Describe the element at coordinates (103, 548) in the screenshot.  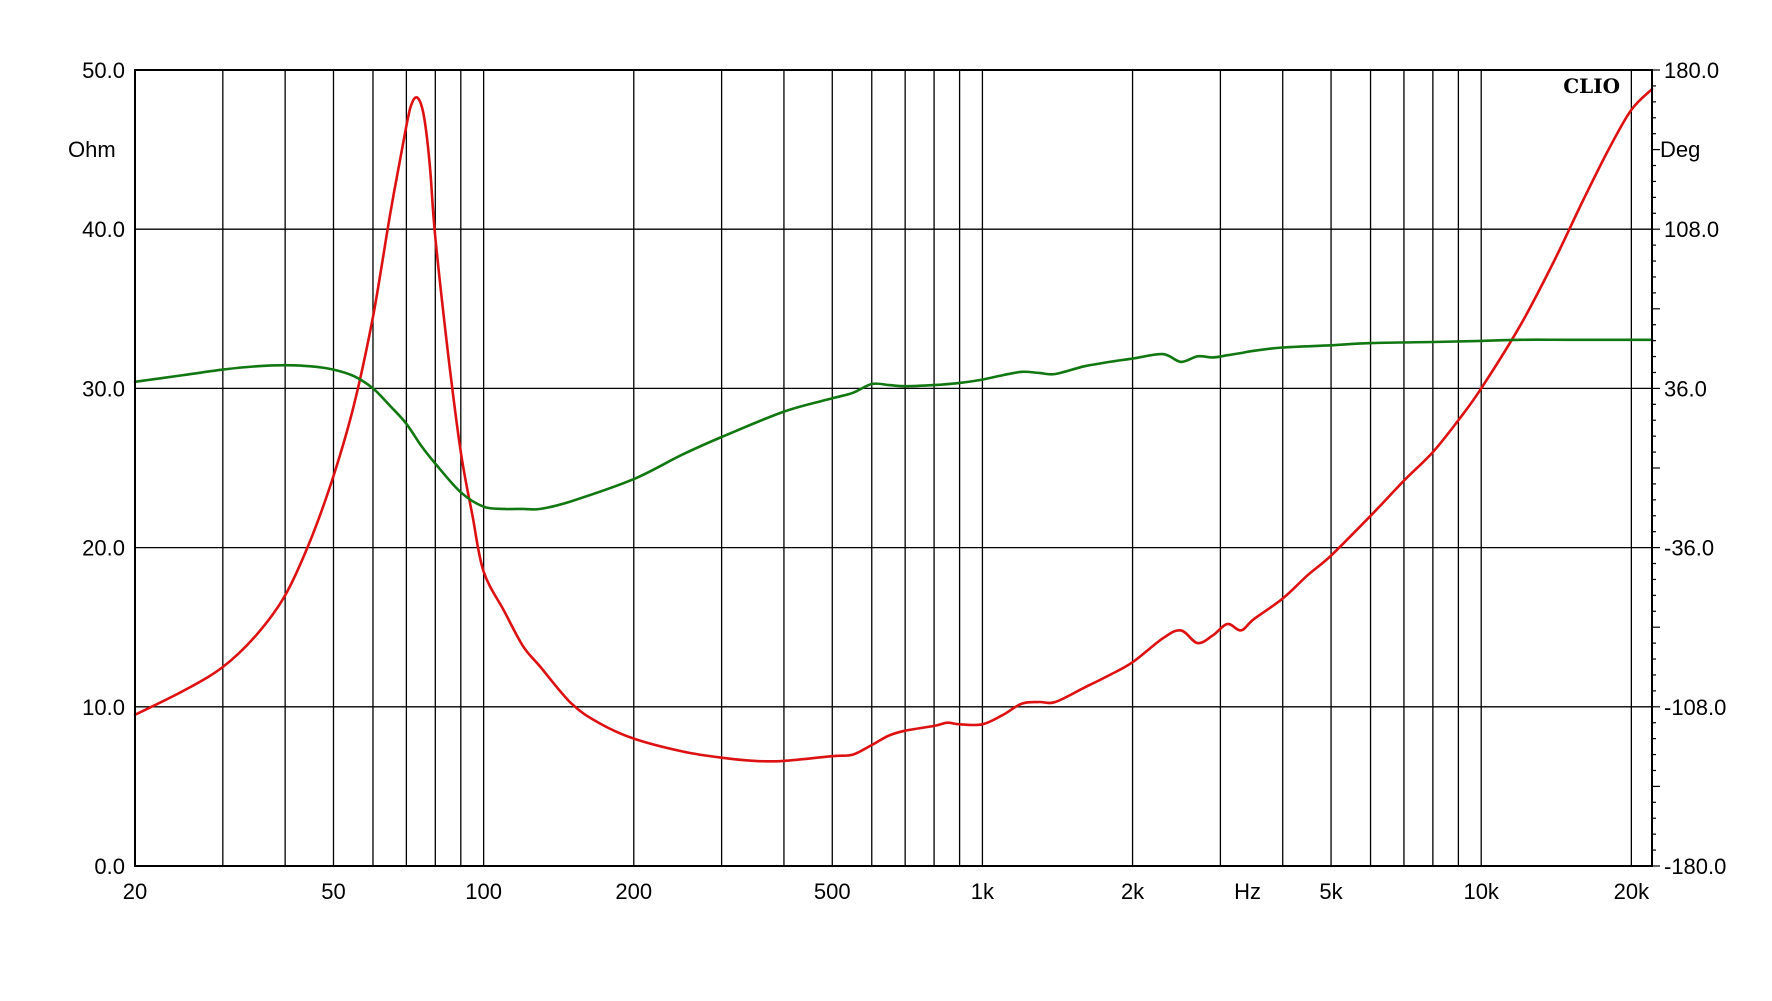
I see `left-tick-label: 20.0` at that location.